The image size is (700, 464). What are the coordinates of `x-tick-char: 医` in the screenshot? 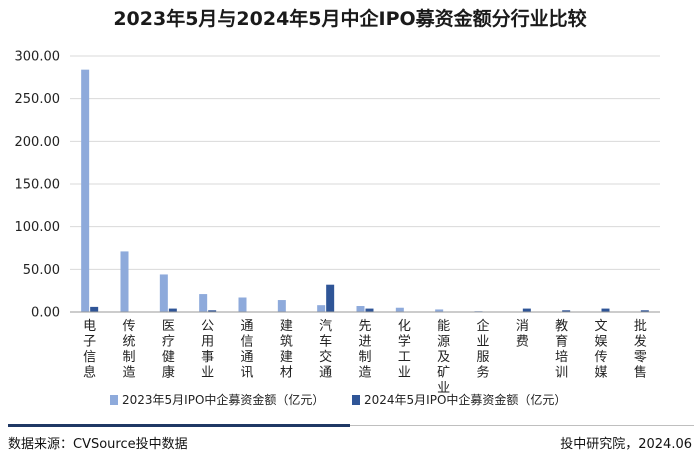 It's located at (168, 326).